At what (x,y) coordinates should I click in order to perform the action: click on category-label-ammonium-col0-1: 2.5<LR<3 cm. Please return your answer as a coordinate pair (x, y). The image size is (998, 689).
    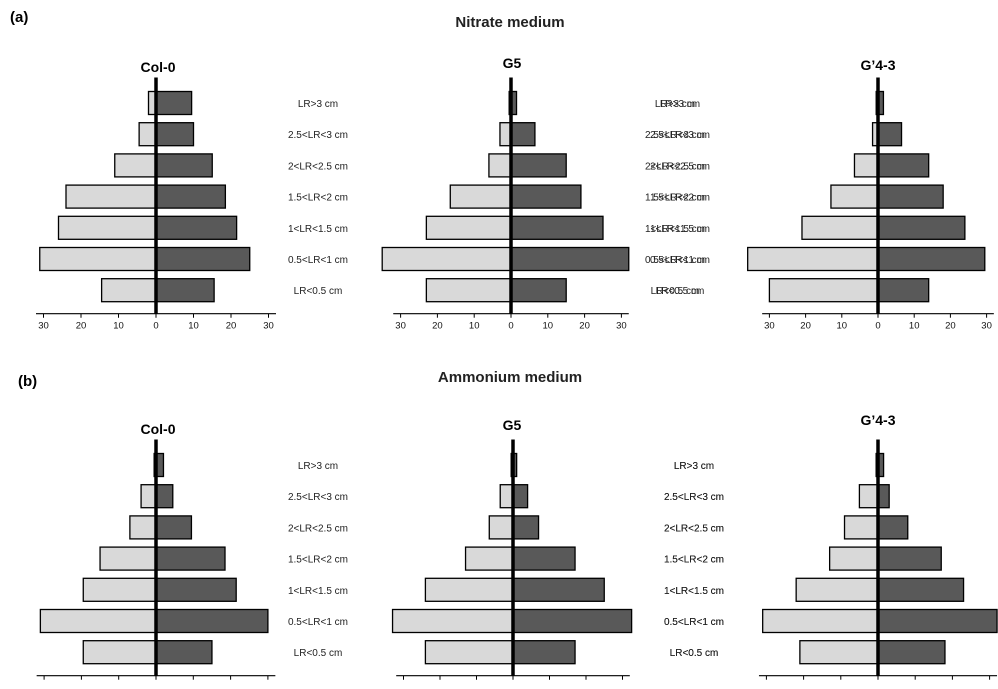
    Looking at the image, I should click on (318, 497).